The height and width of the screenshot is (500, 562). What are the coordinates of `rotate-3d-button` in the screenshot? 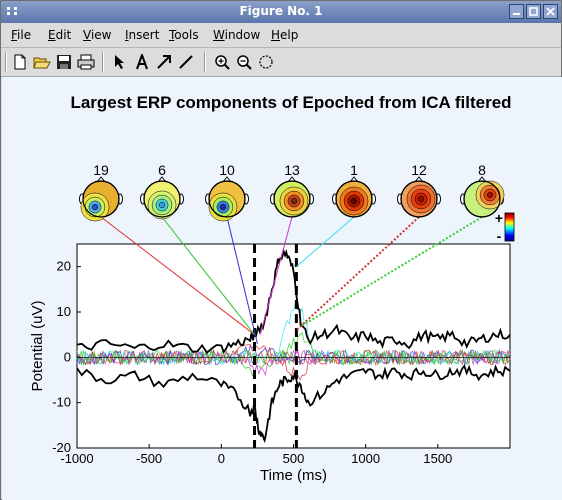 It's located at (266, 62).